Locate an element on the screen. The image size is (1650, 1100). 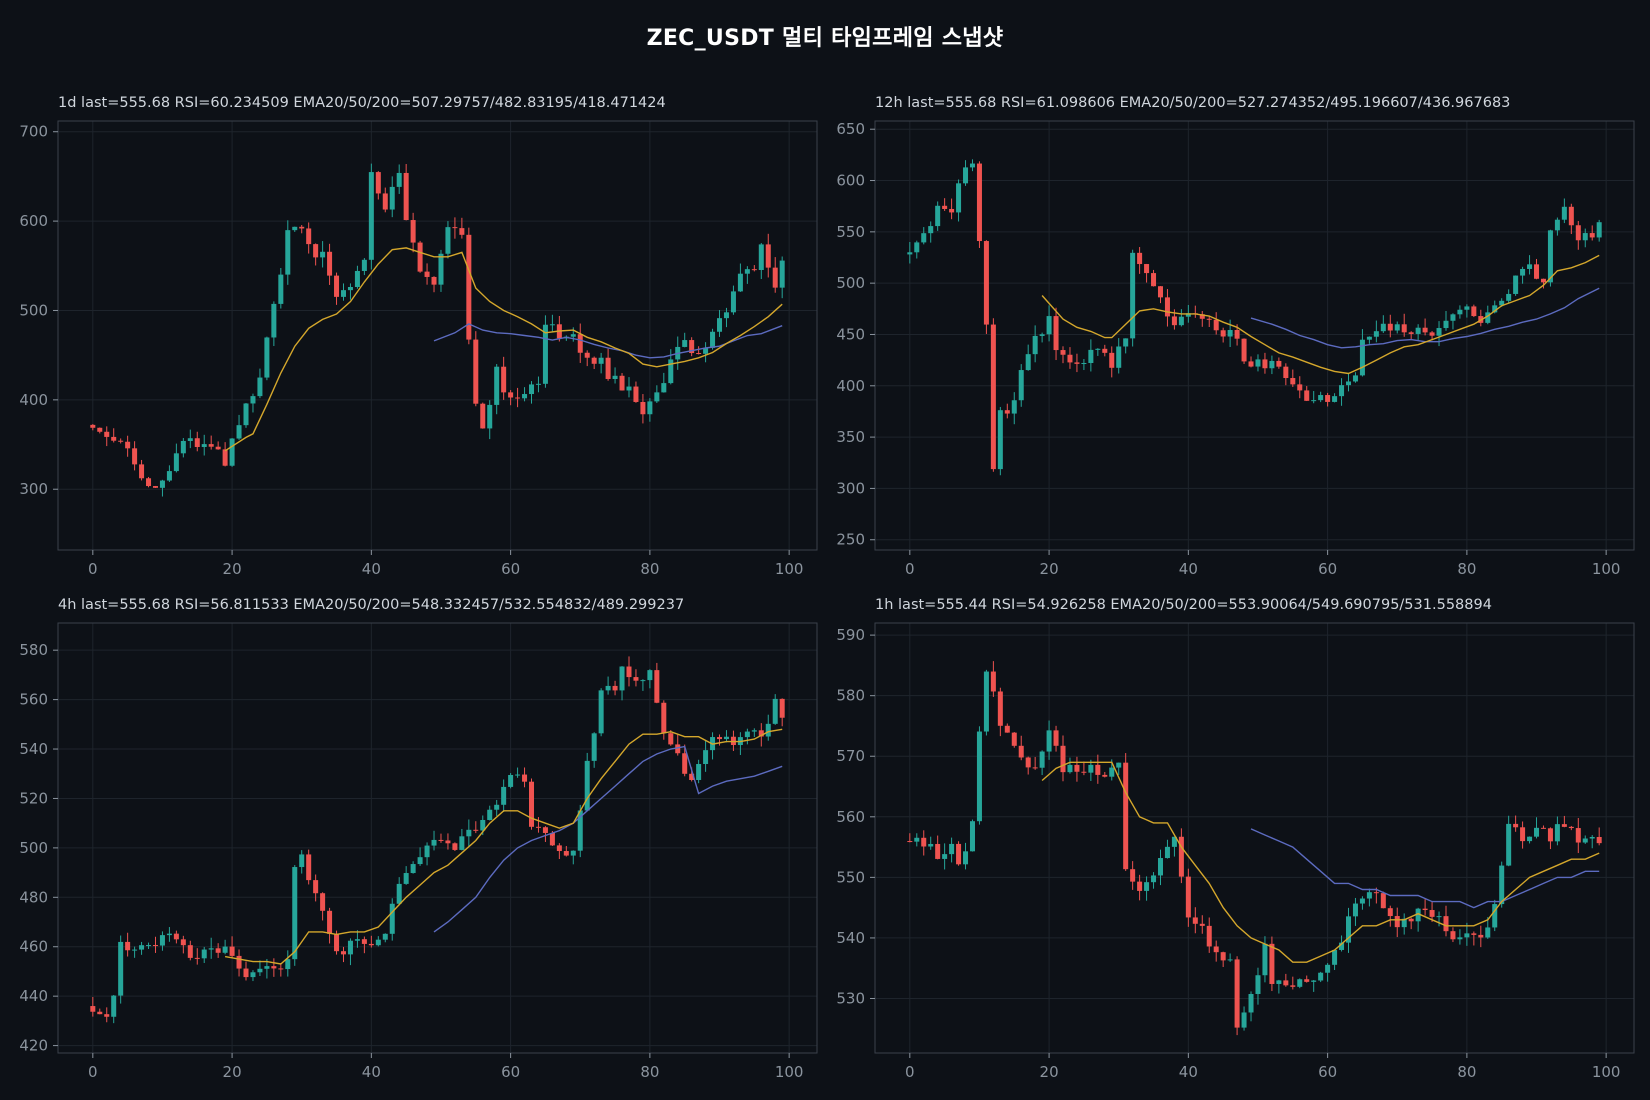
ema50-line is located at coordinates (1425, 318).